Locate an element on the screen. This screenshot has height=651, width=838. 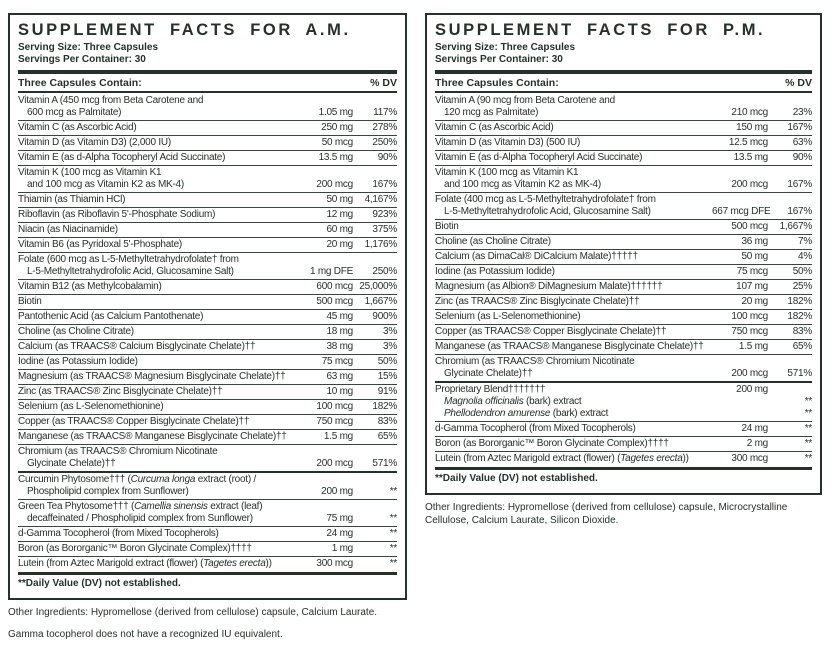
row-amount: 60 mg is located at coordinates (339, 229).